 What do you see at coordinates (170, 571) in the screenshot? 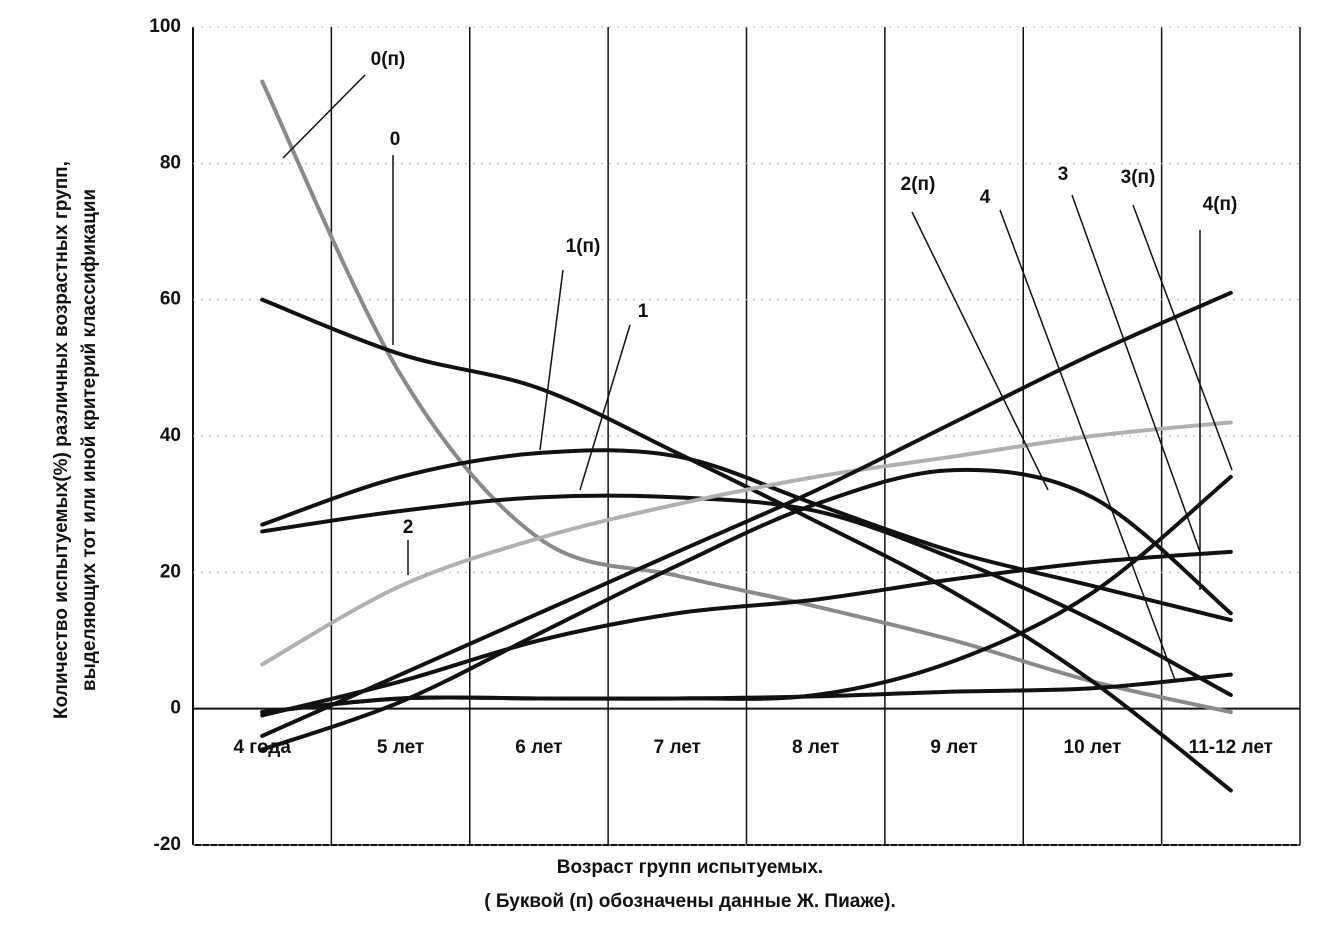
I see `y-tick-label: 20` at bounding box center [170, 571].